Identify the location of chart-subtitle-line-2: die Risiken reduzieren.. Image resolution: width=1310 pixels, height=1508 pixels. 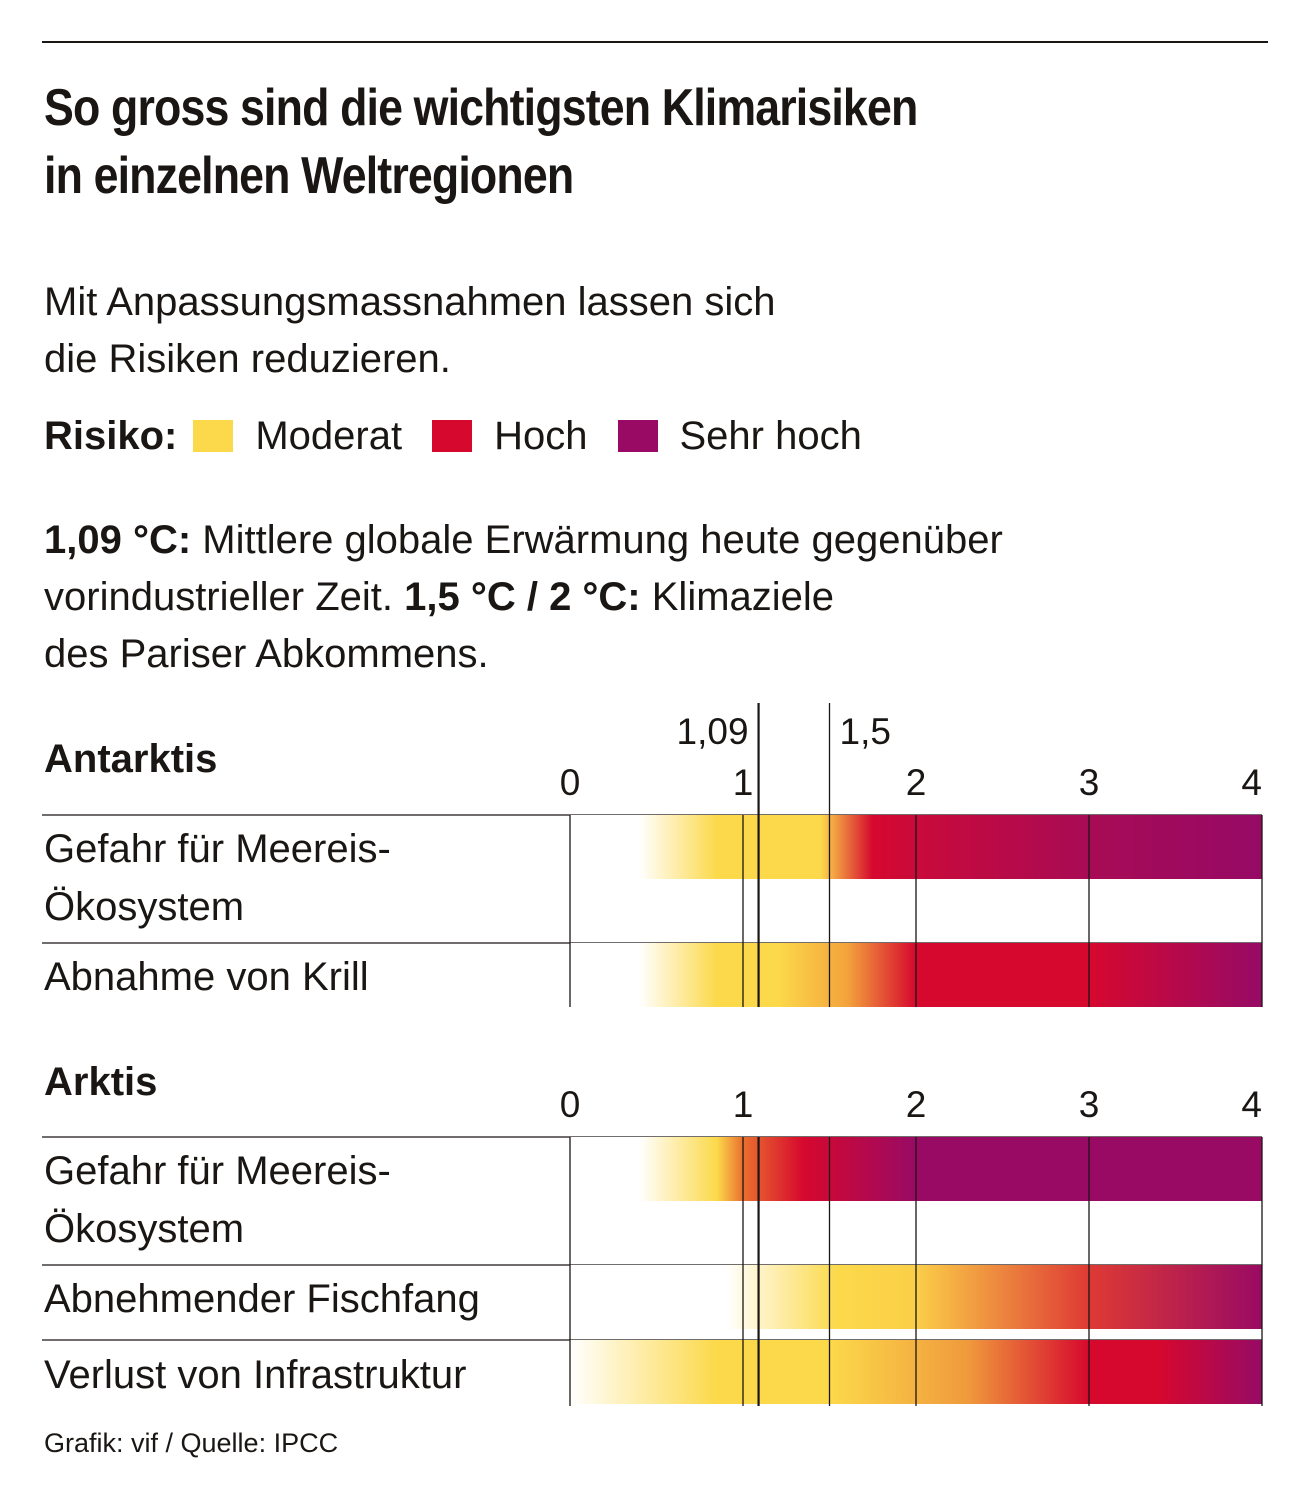
(247, 359).